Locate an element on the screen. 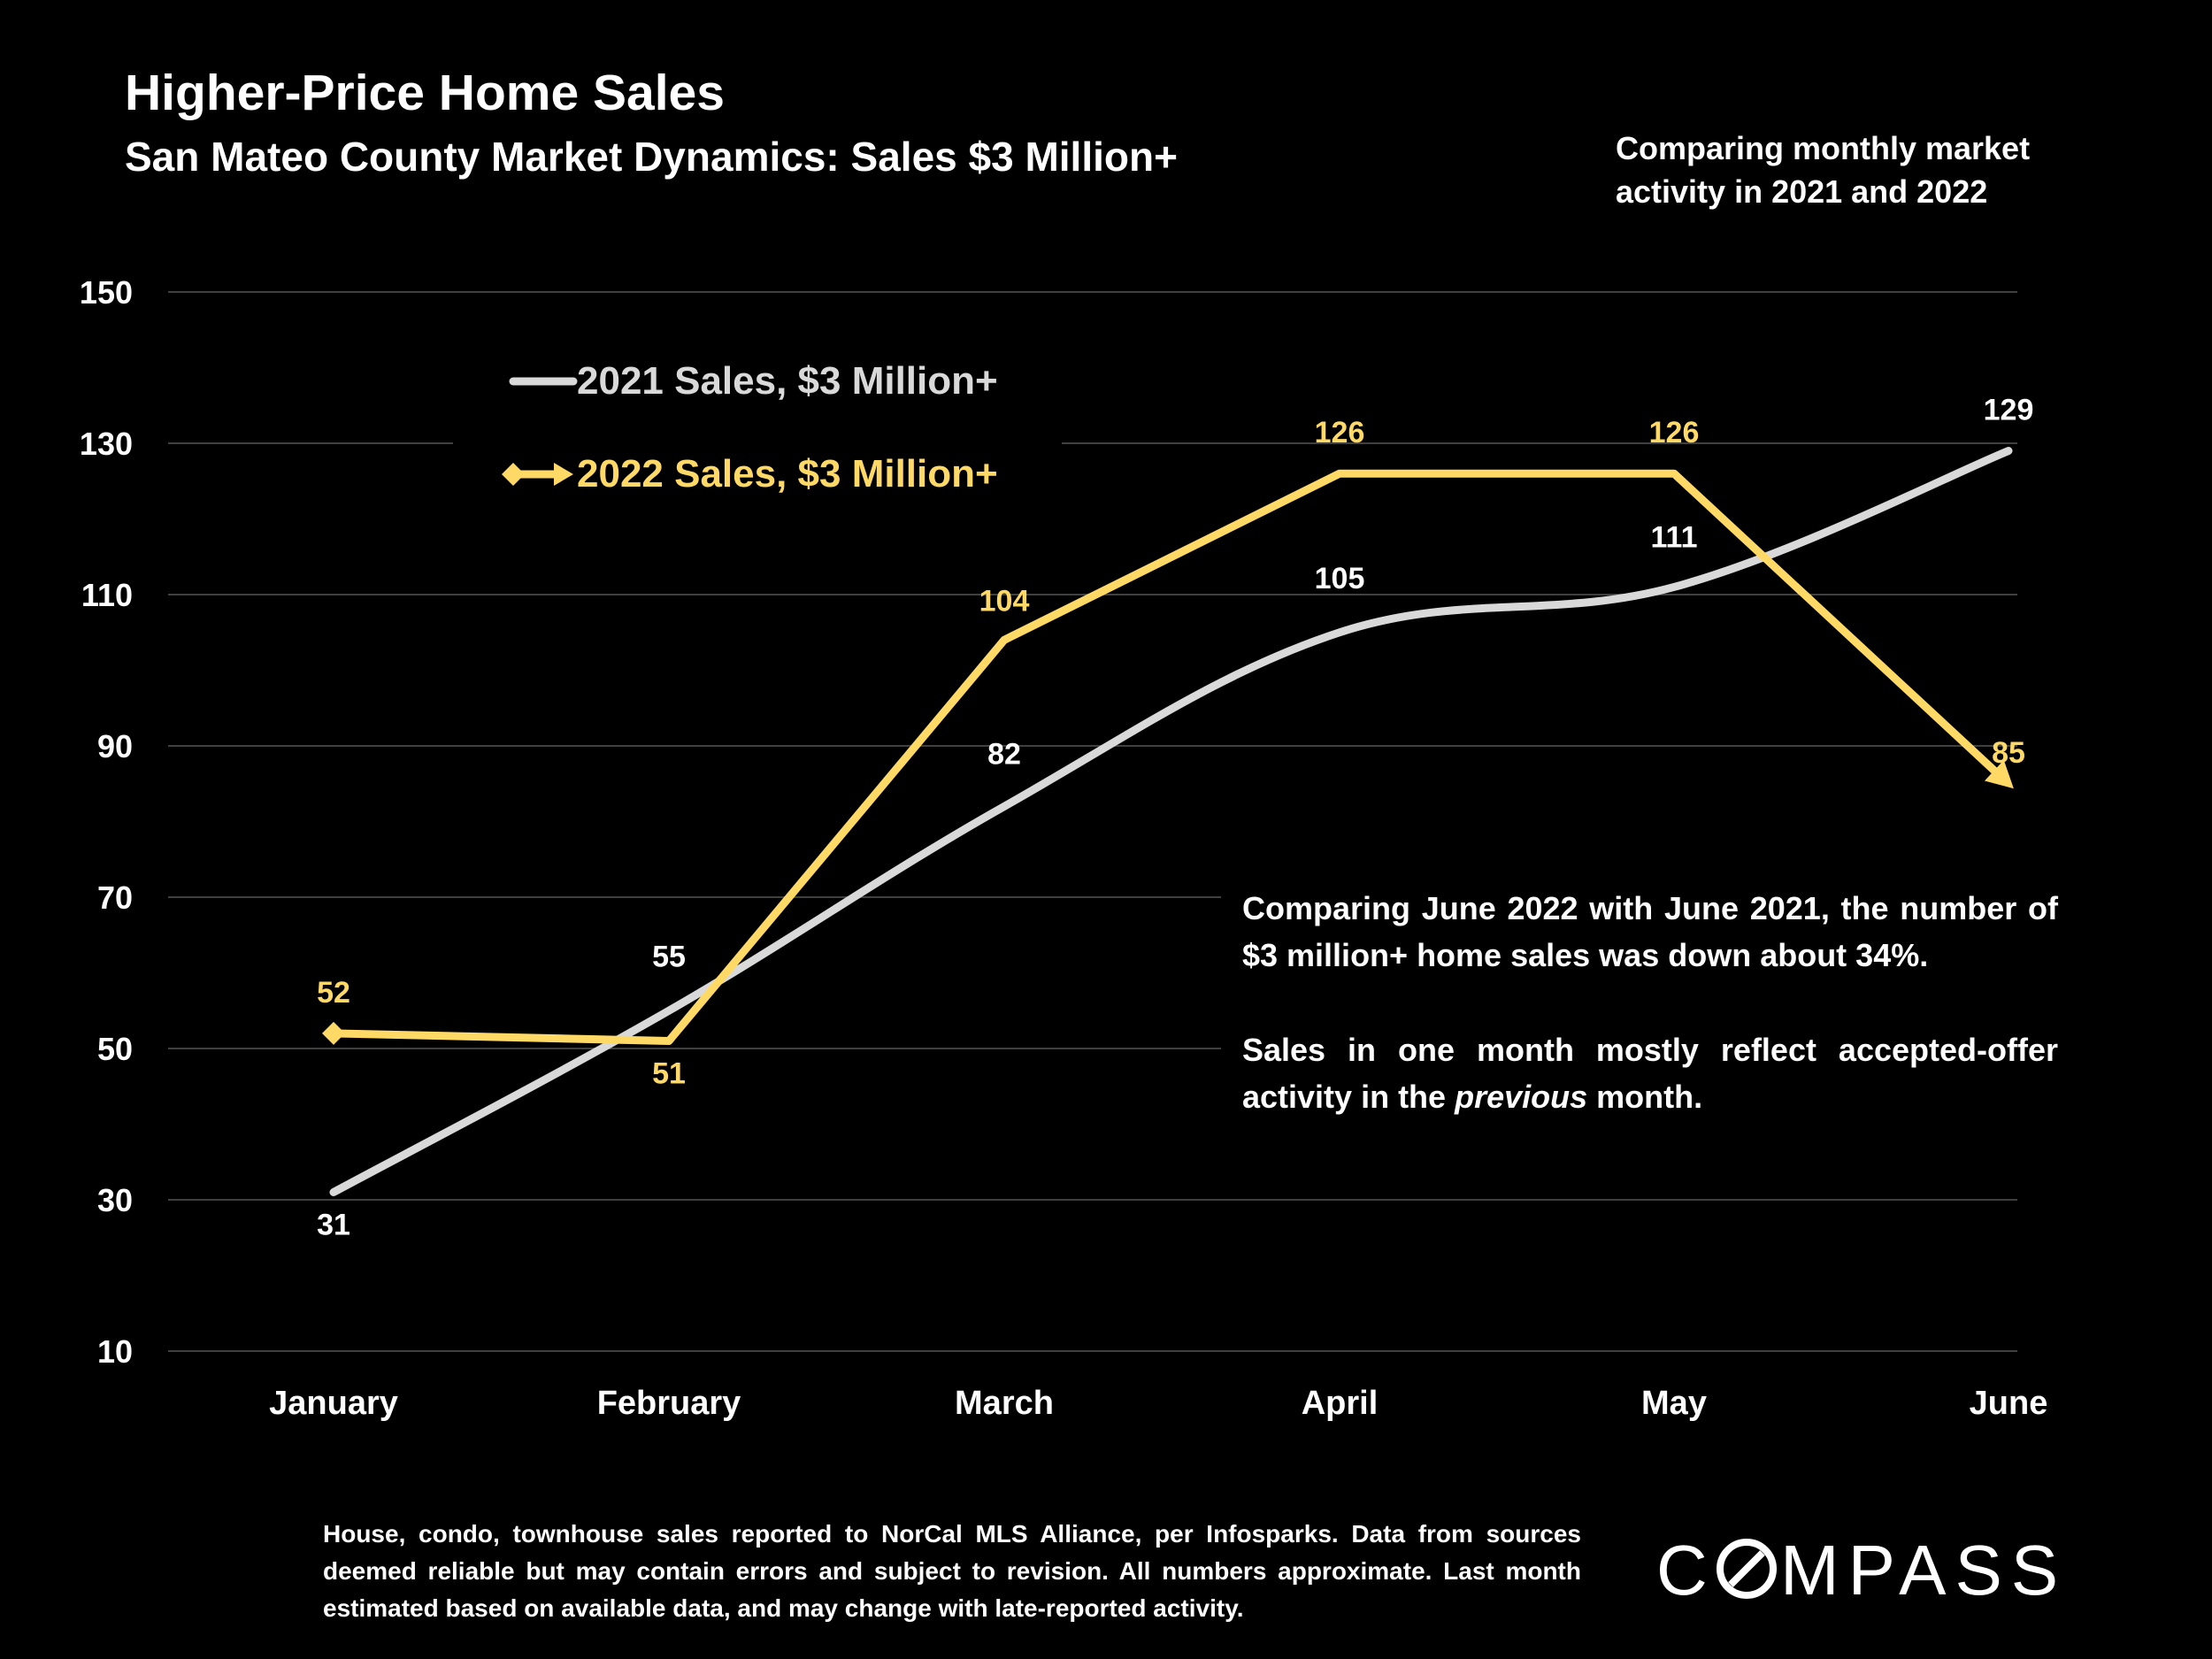 The width and height of the screenshot is (2212, 1659). data-label-2021: 105 is located at coordinates (1340, 579).